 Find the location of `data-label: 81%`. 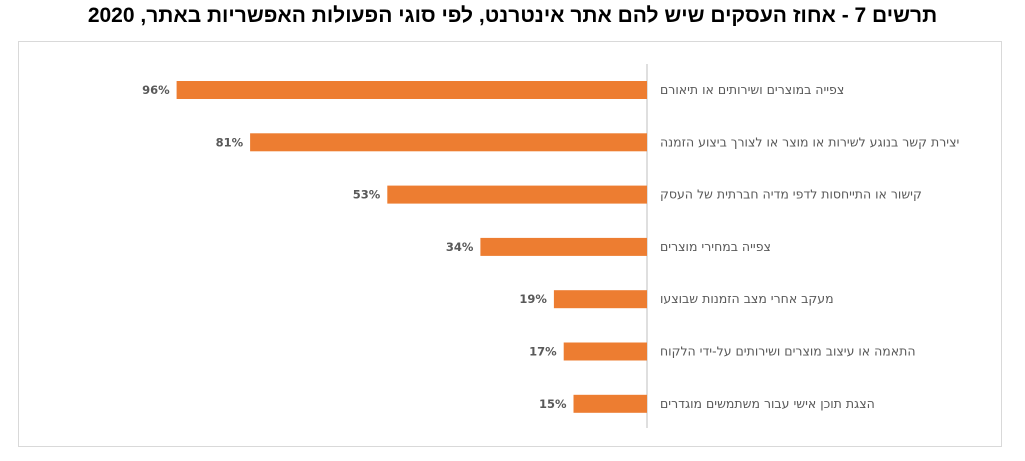

data-label: 81% is located at coordinates (230, 142).